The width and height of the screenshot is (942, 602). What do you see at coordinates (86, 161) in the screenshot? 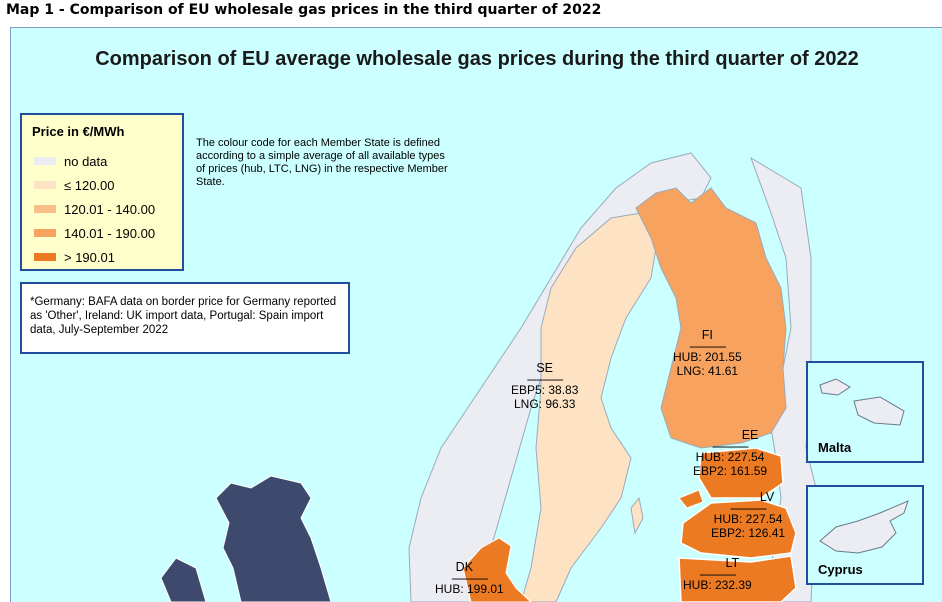
I see `legend-label: no data` at bounding box center [86, 161].